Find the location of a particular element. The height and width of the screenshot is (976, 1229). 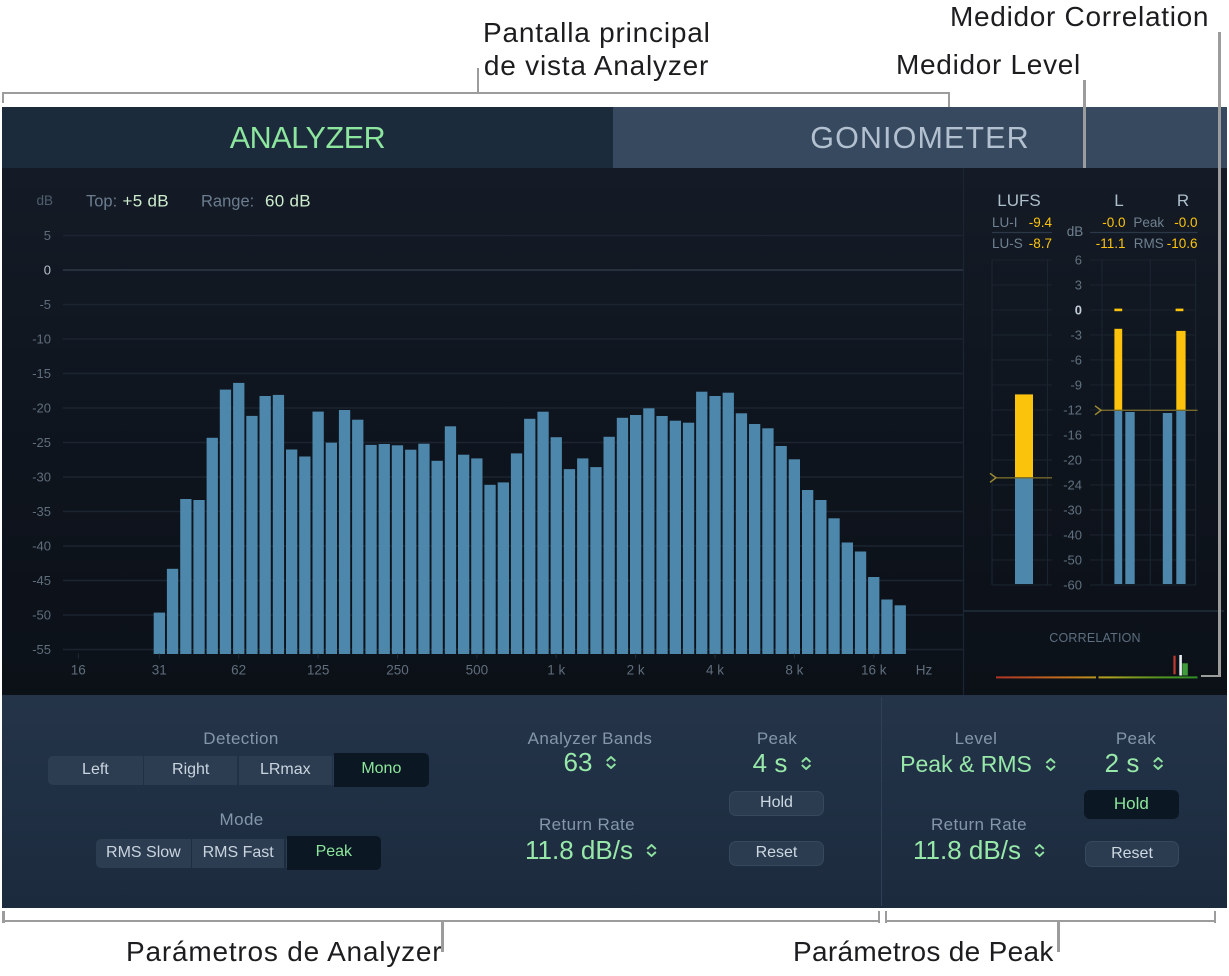

svg-text: Hz is located at coordinates (924, 670).